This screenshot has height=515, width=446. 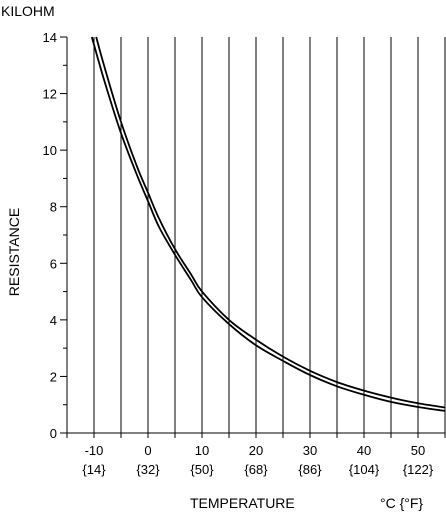 I want to click on y-tick-label: 12, so click(x=50, y=94).